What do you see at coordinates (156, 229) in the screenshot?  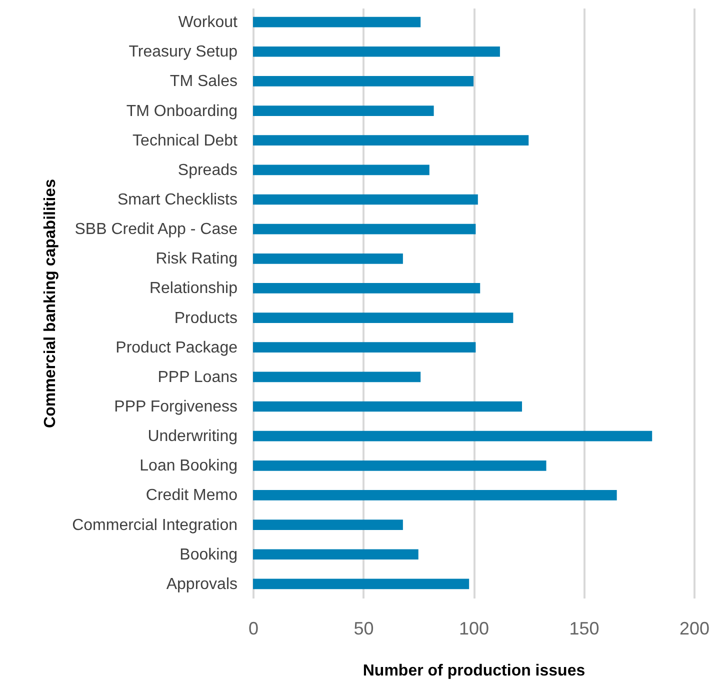 I see `y-tick-label: SBB Credit App - Case` at bounding box center [156, 229].